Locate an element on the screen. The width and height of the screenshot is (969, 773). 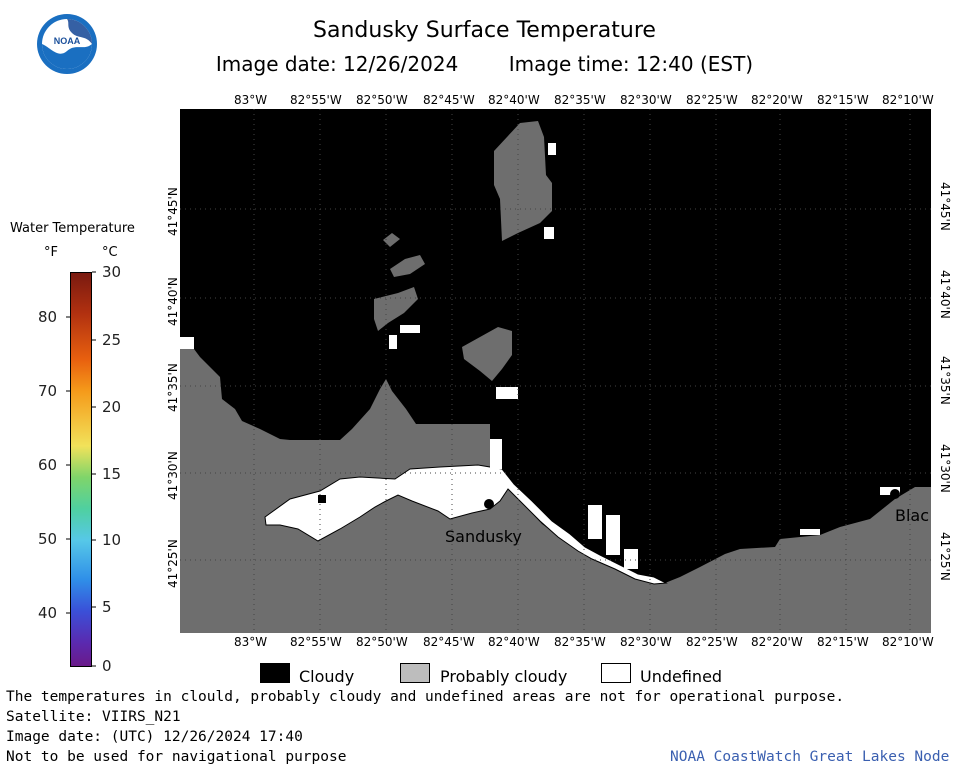
legend-cloudy-swatch is located at coordinates (275, 673).